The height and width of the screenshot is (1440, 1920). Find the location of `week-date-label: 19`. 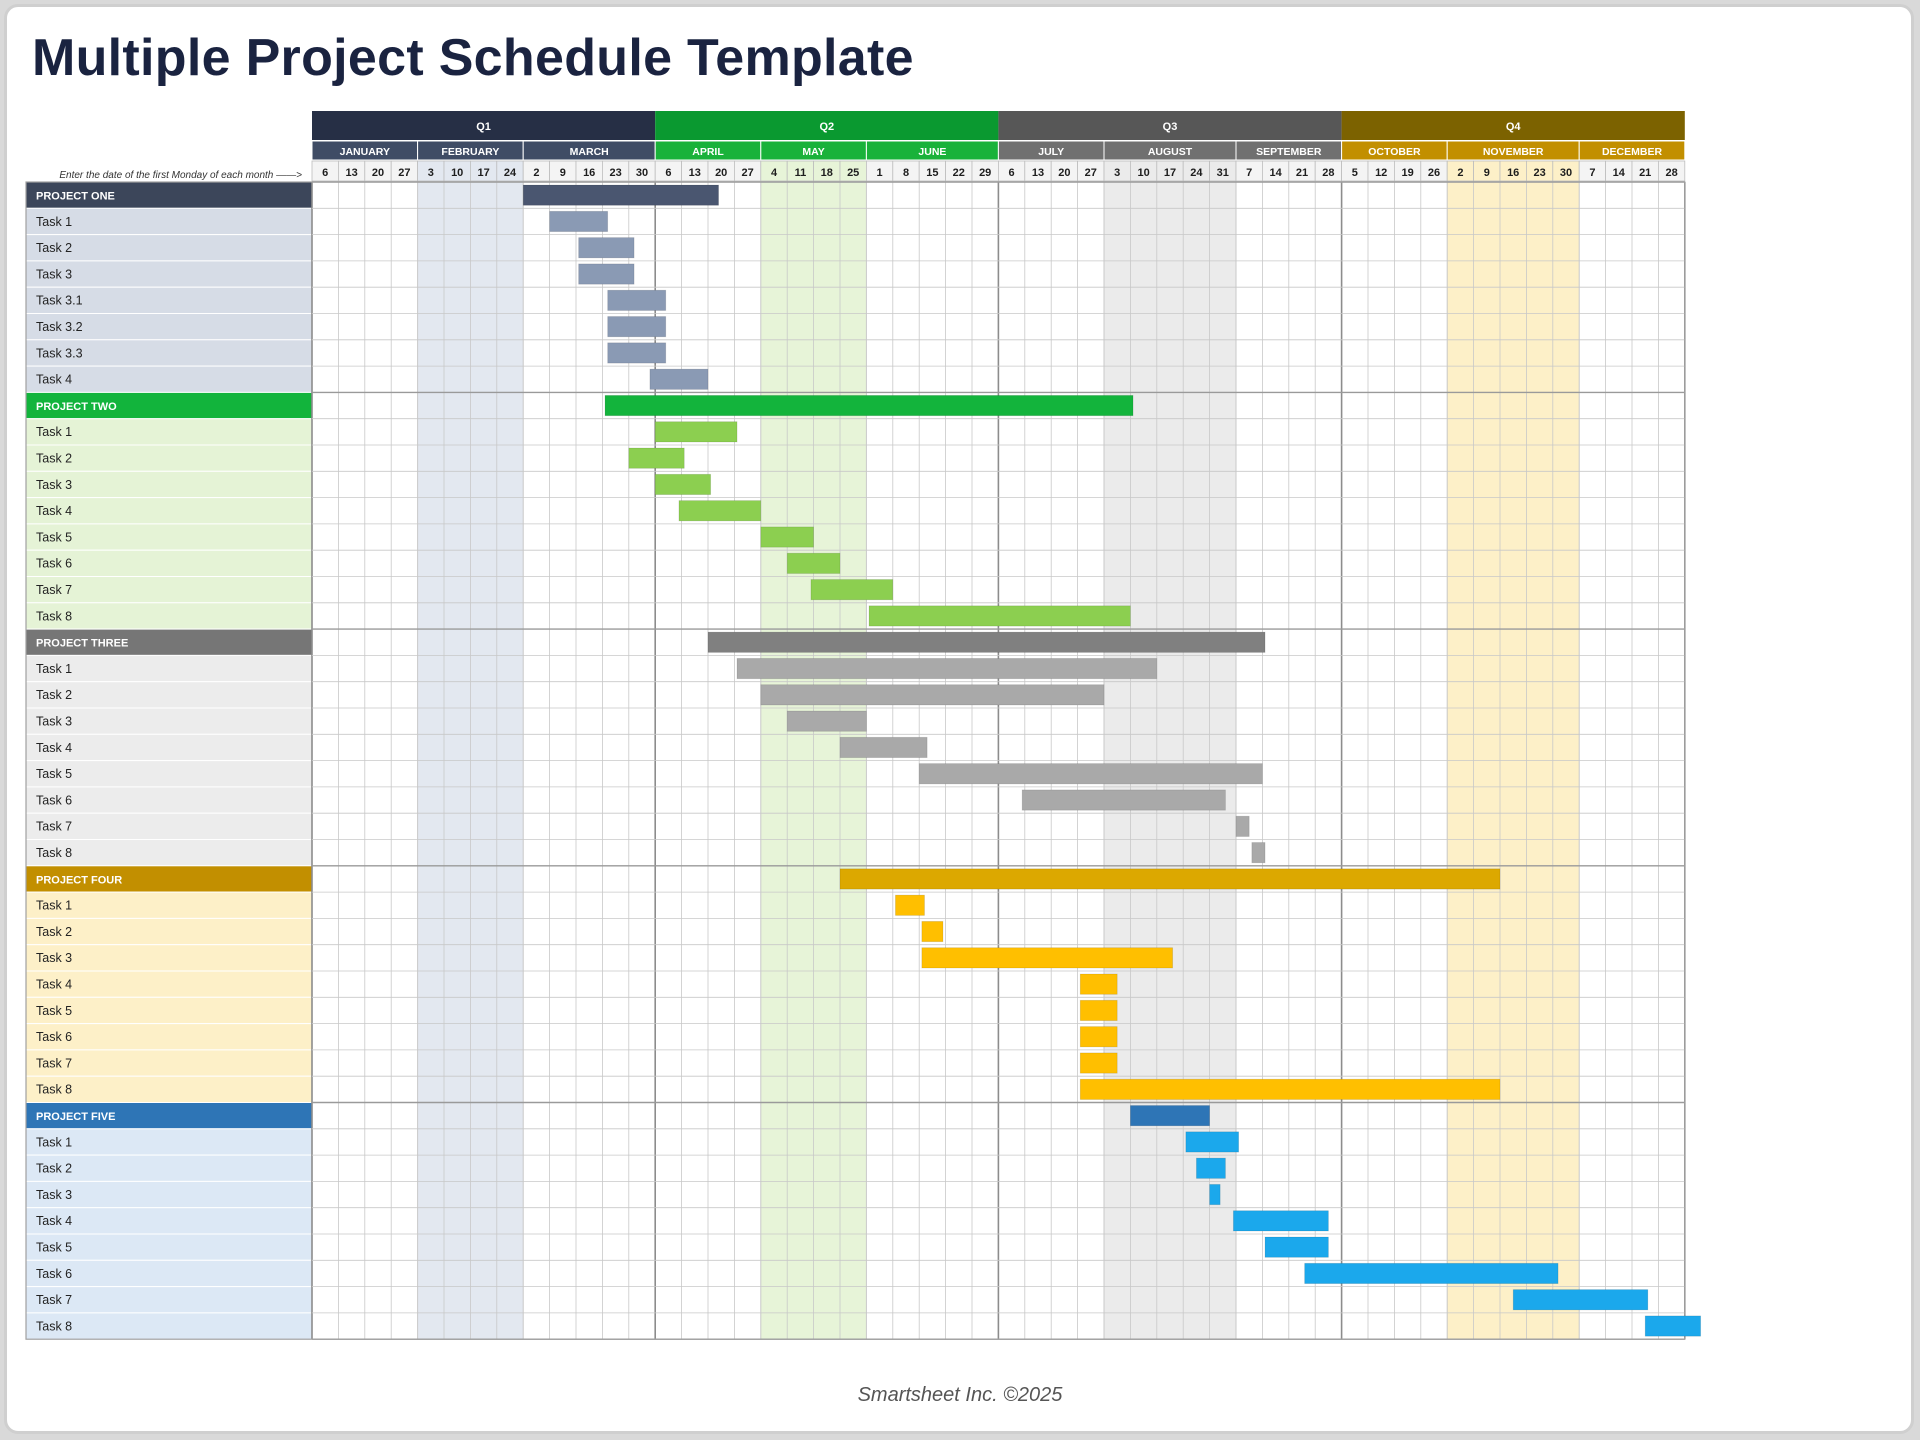

week-date-label: 19 is located at coordinates (1407, 173).